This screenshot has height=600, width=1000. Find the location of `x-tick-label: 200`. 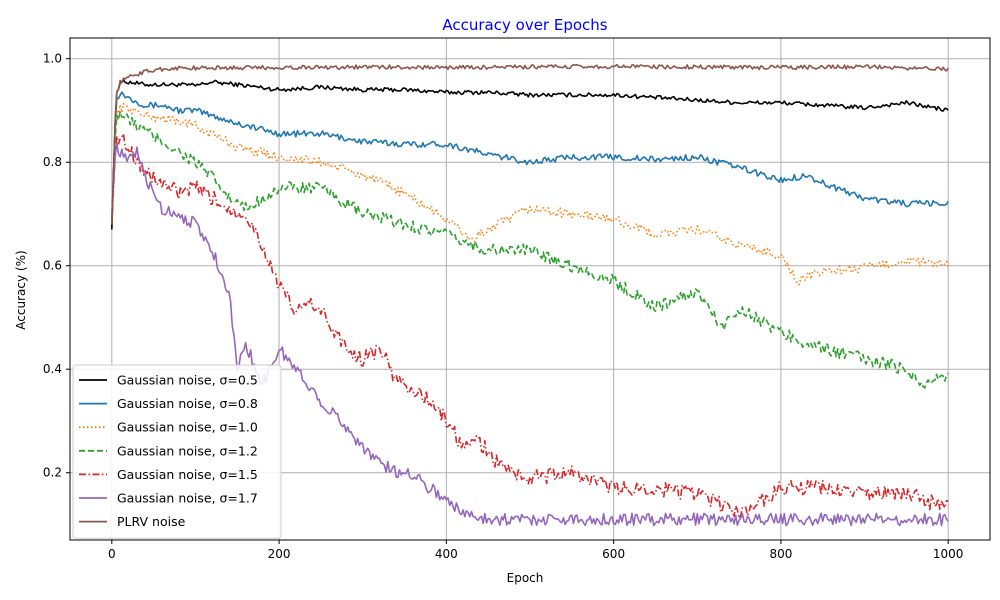

x-tick-label: 200 is located at coordinates (279, 554).